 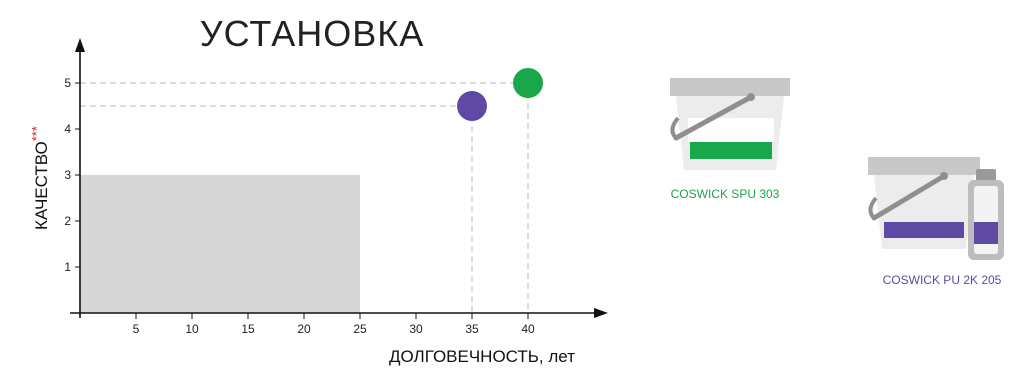 I want to click on y-tick-label: 3, so click(x=67, y=175).